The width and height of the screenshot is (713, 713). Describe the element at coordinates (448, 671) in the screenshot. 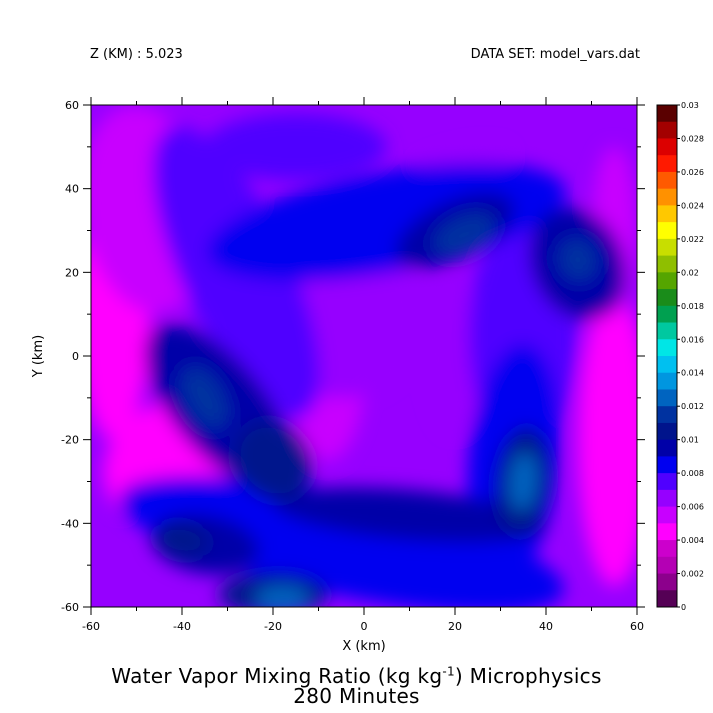

I see `chart-title-exponent: -1` at that location.